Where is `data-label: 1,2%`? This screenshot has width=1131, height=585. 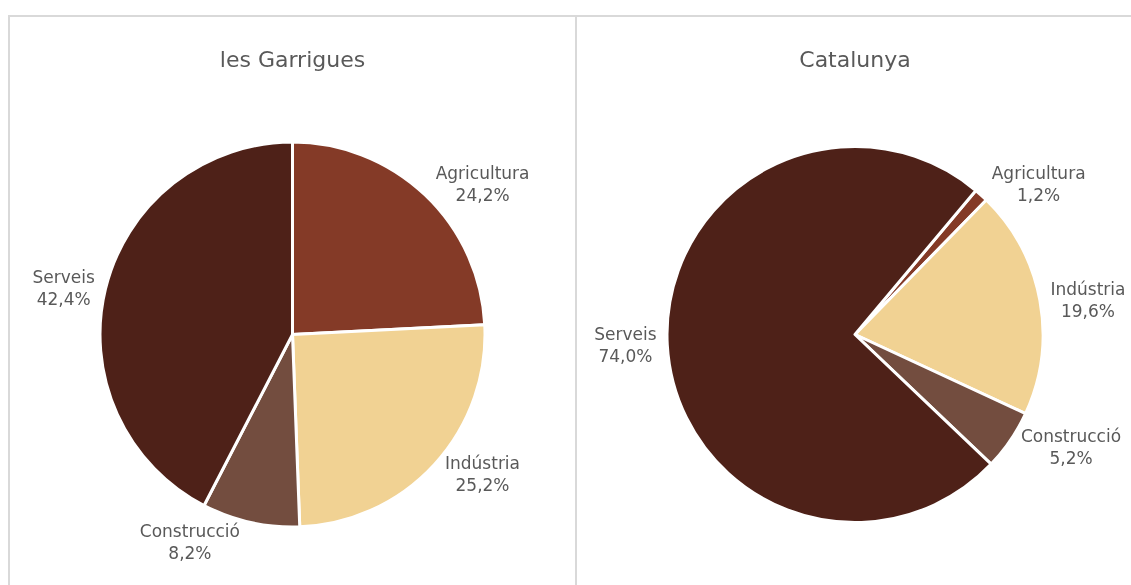 data-label: 1,2% is located at coordinates (1039, 194).